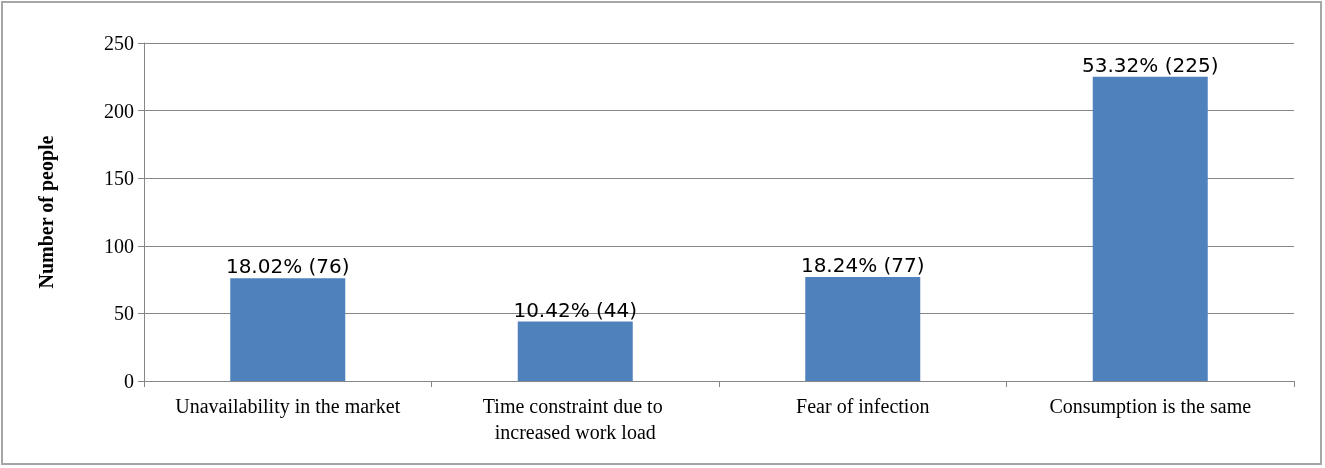 The image size is (1325, 468). What do you see at coordinates (1150, 64) in the screenshot?
I see `data-label: 53.32% (225)` at bounding box center [1150, 64].